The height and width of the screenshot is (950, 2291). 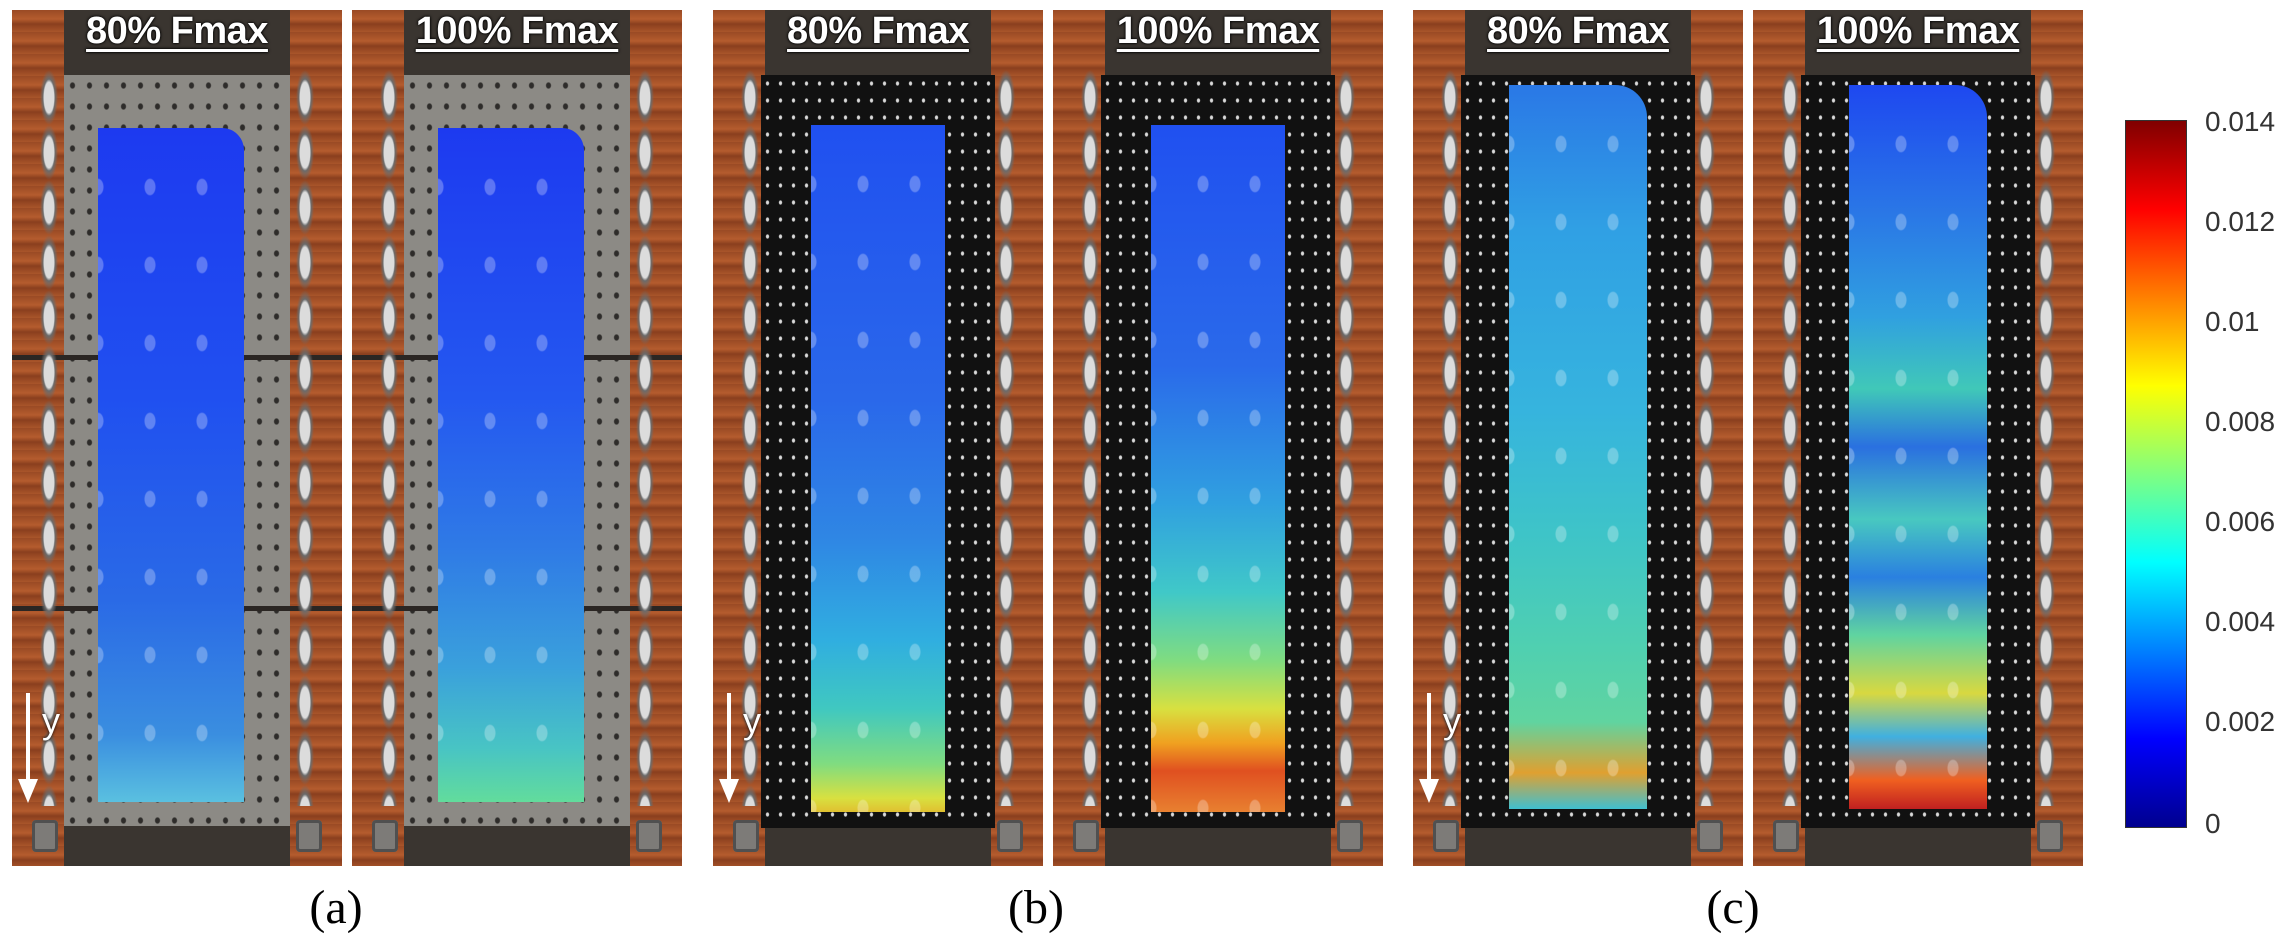 I want to click on panel-b-100: 100% Fmax, so click(x=1218, y=438).